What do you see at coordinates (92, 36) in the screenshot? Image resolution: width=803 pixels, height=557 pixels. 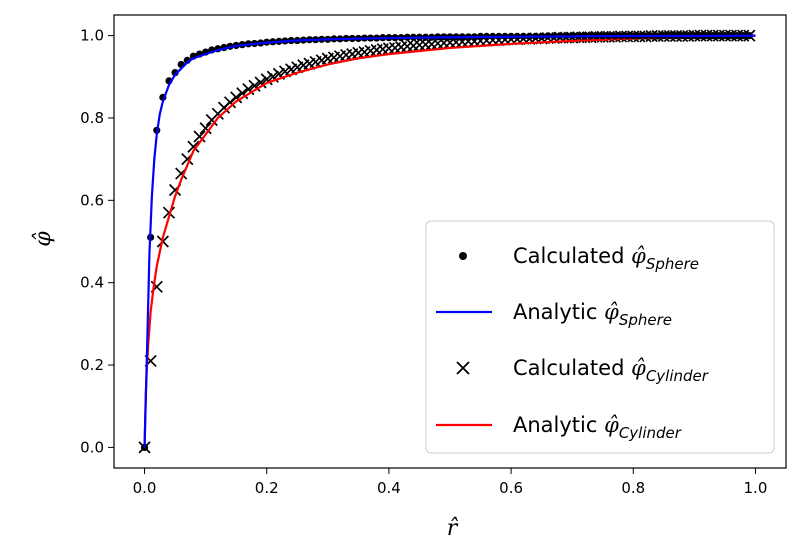 I see `y-tick-label: 1.0` at bounding box center [92, 36].